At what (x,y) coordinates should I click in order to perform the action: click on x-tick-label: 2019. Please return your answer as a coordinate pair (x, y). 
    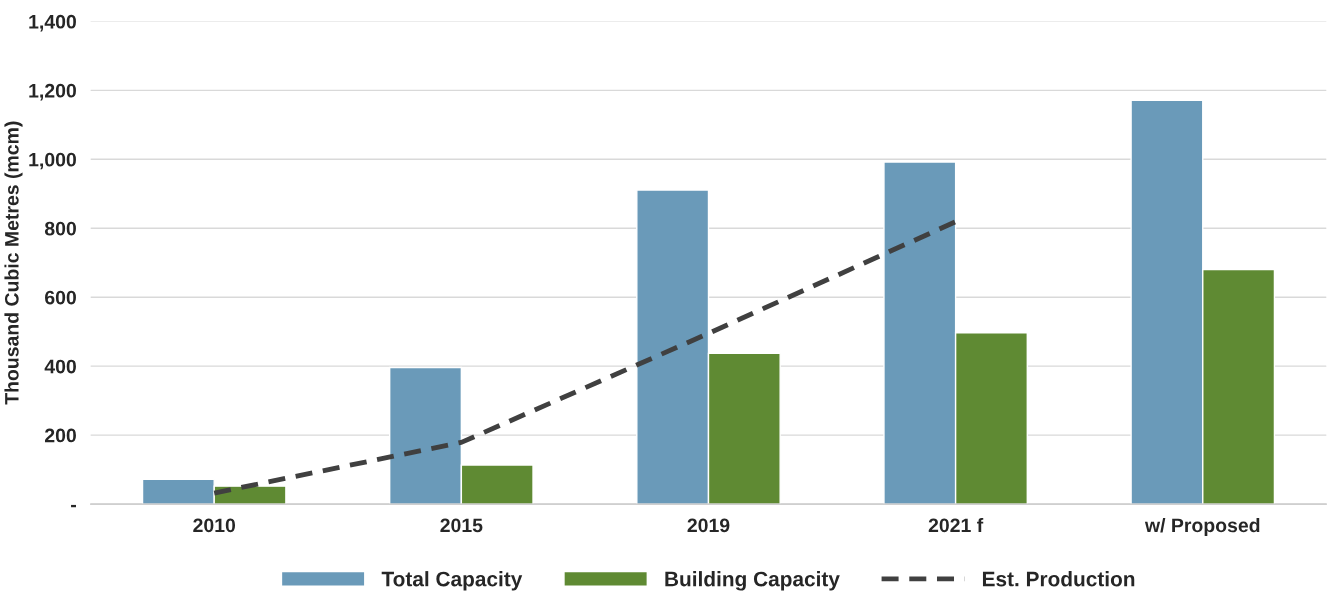
    Looking at the image, I should click on (708, 525).